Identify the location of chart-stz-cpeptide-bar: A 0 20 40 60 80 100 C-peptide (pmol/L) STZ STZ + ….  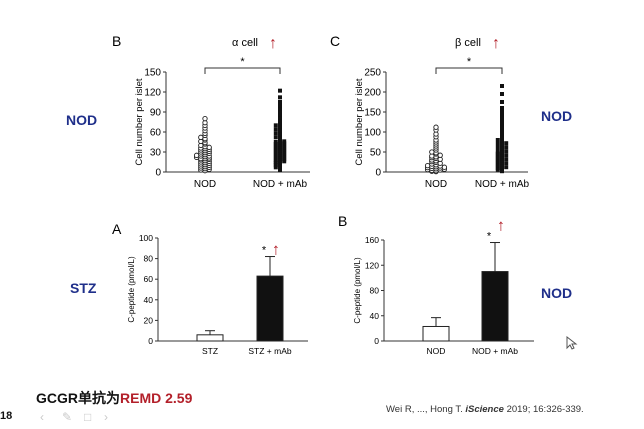
(210, 288).